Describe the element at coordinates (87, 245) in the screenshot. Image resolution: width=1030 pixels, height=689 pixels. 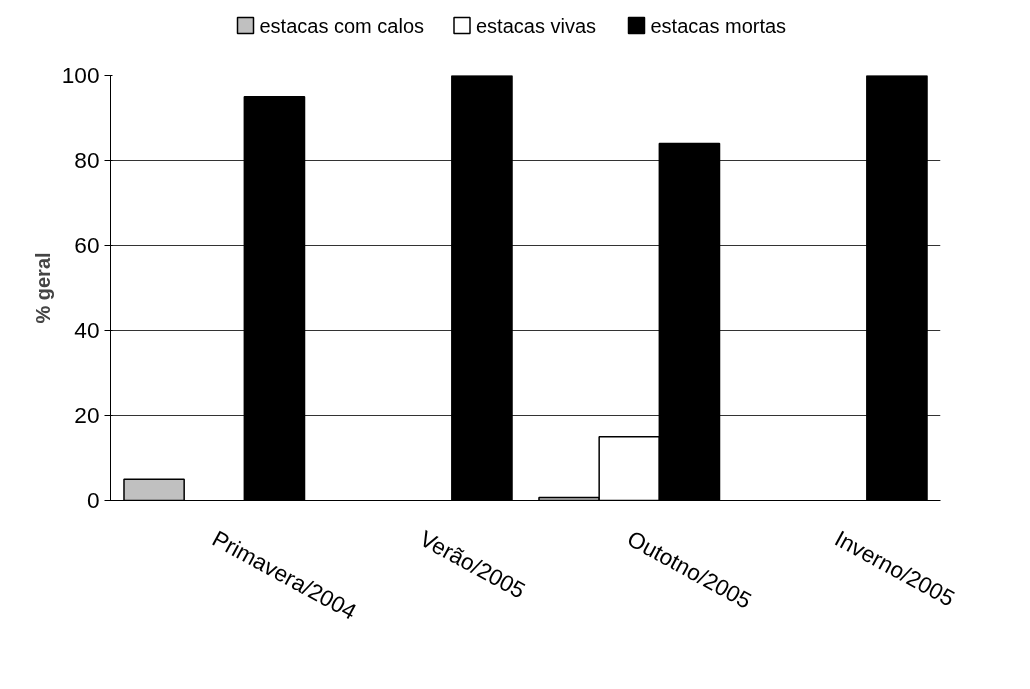
I see `y-tick-label: 60` at that location.